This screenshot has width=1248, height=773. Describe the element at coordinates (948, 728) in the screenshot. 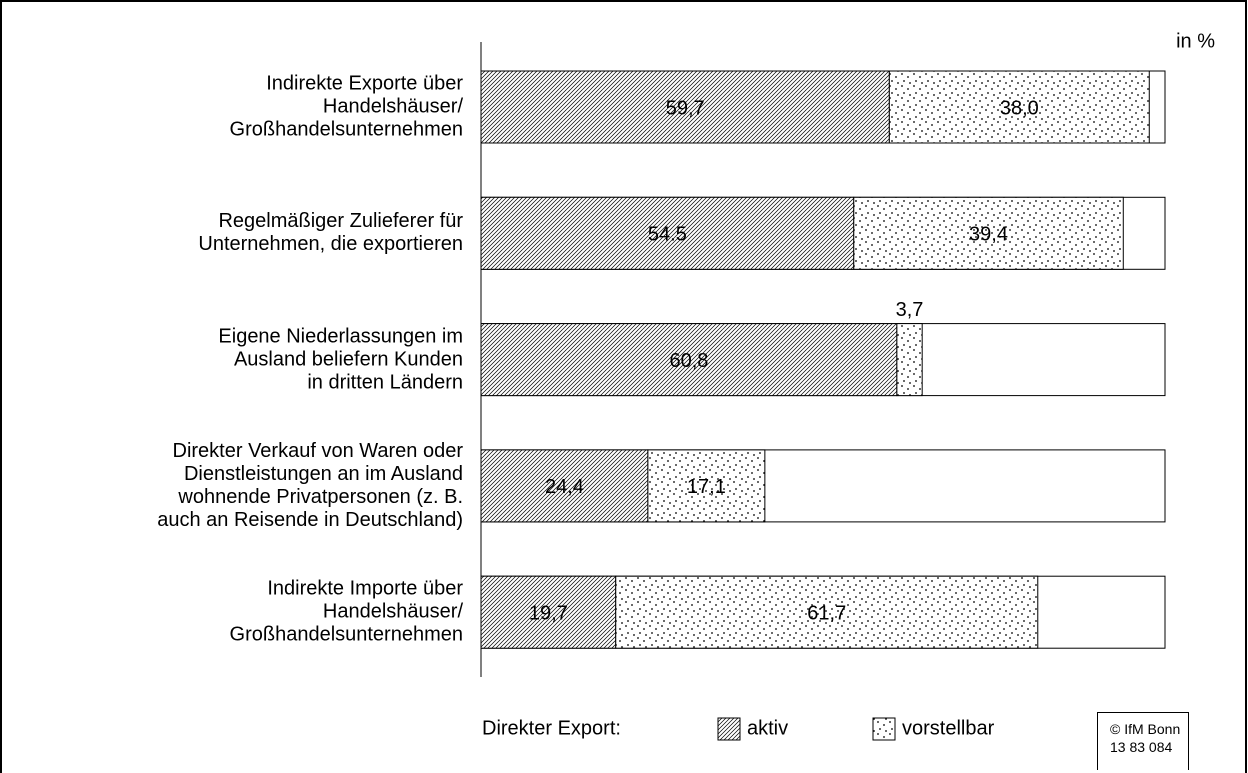

I see `legend-label: vorstellbar` at that location.